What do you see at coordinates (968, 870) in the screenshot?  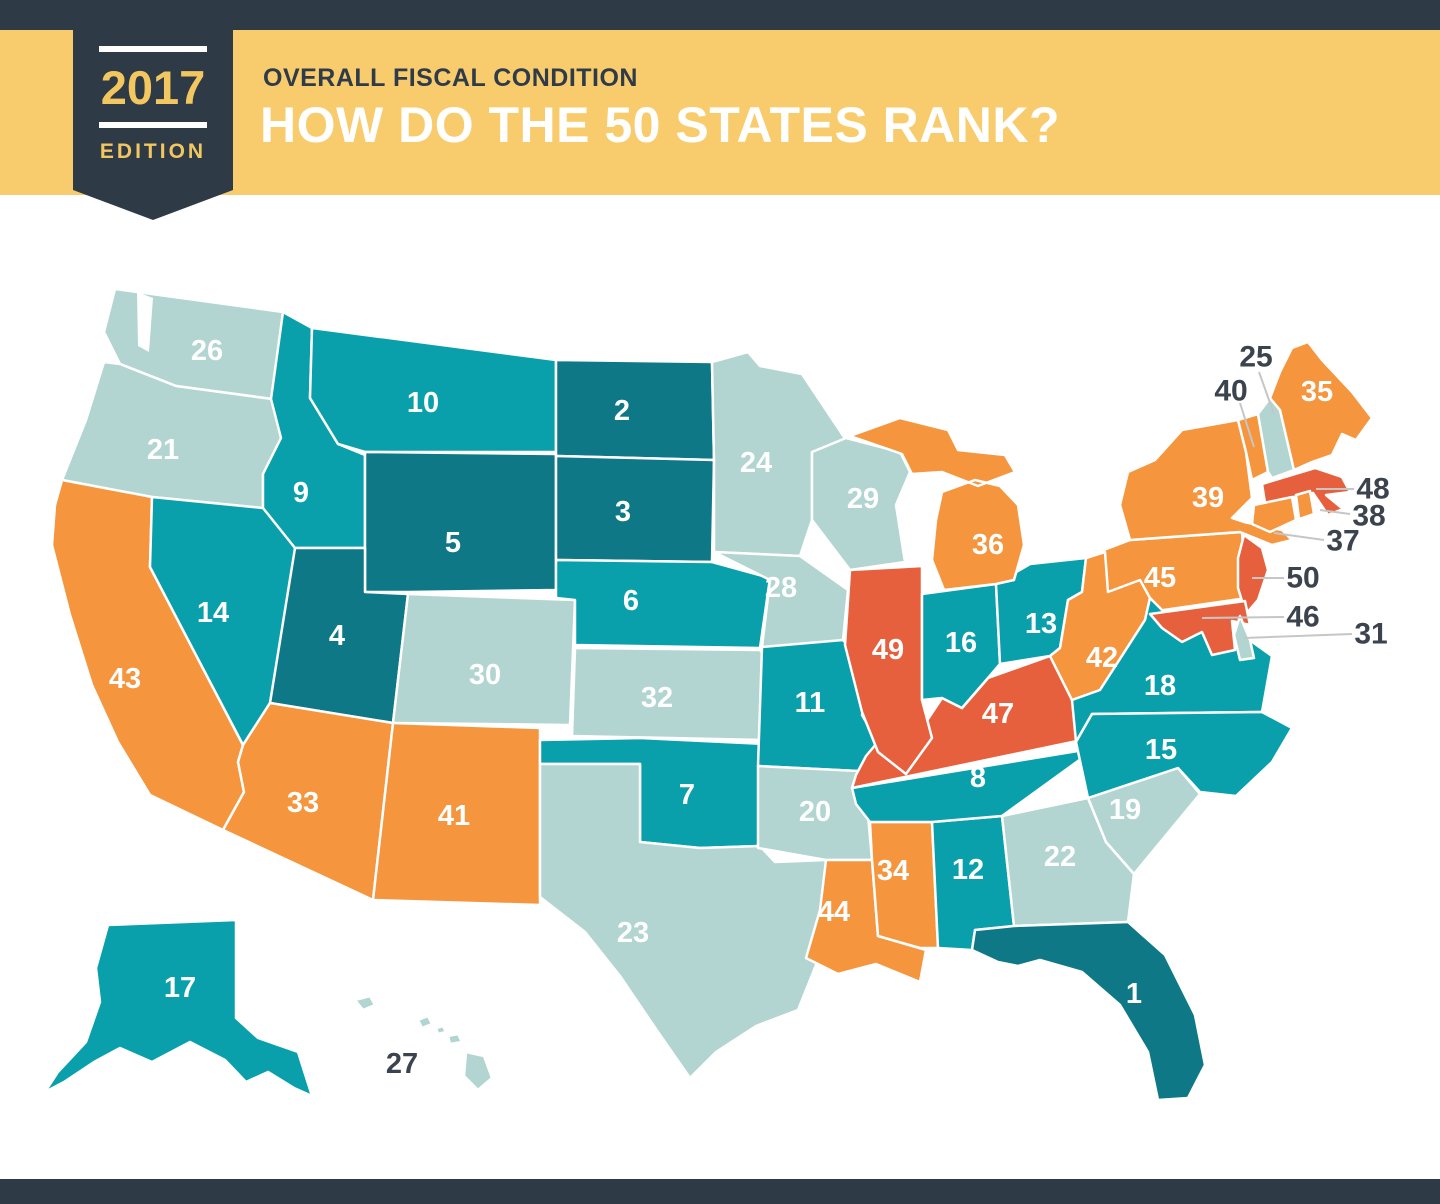 I see `rank-label-al: 12` at bounding box center [968, 870].